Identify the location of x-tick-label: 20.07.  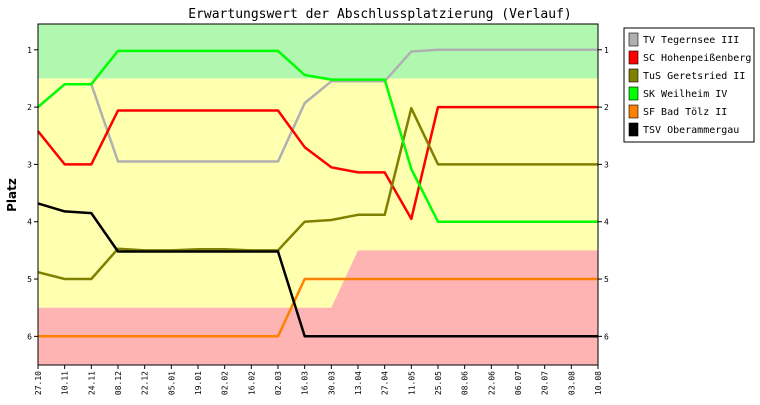
(545, 383).